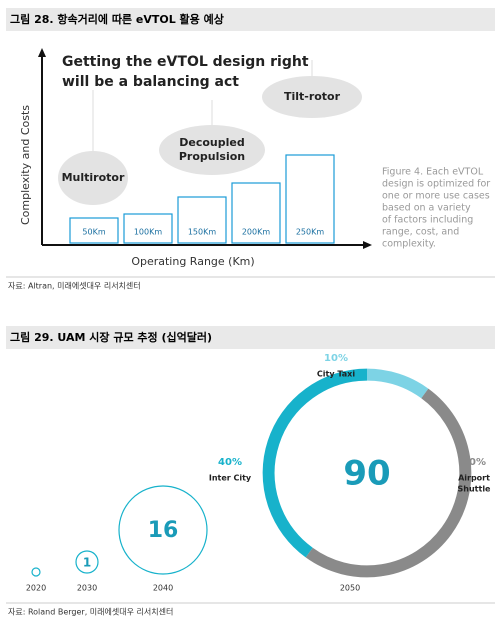 The image size is (501, 628). I want to click on concept-label: Multirotor, so click(93, 177).